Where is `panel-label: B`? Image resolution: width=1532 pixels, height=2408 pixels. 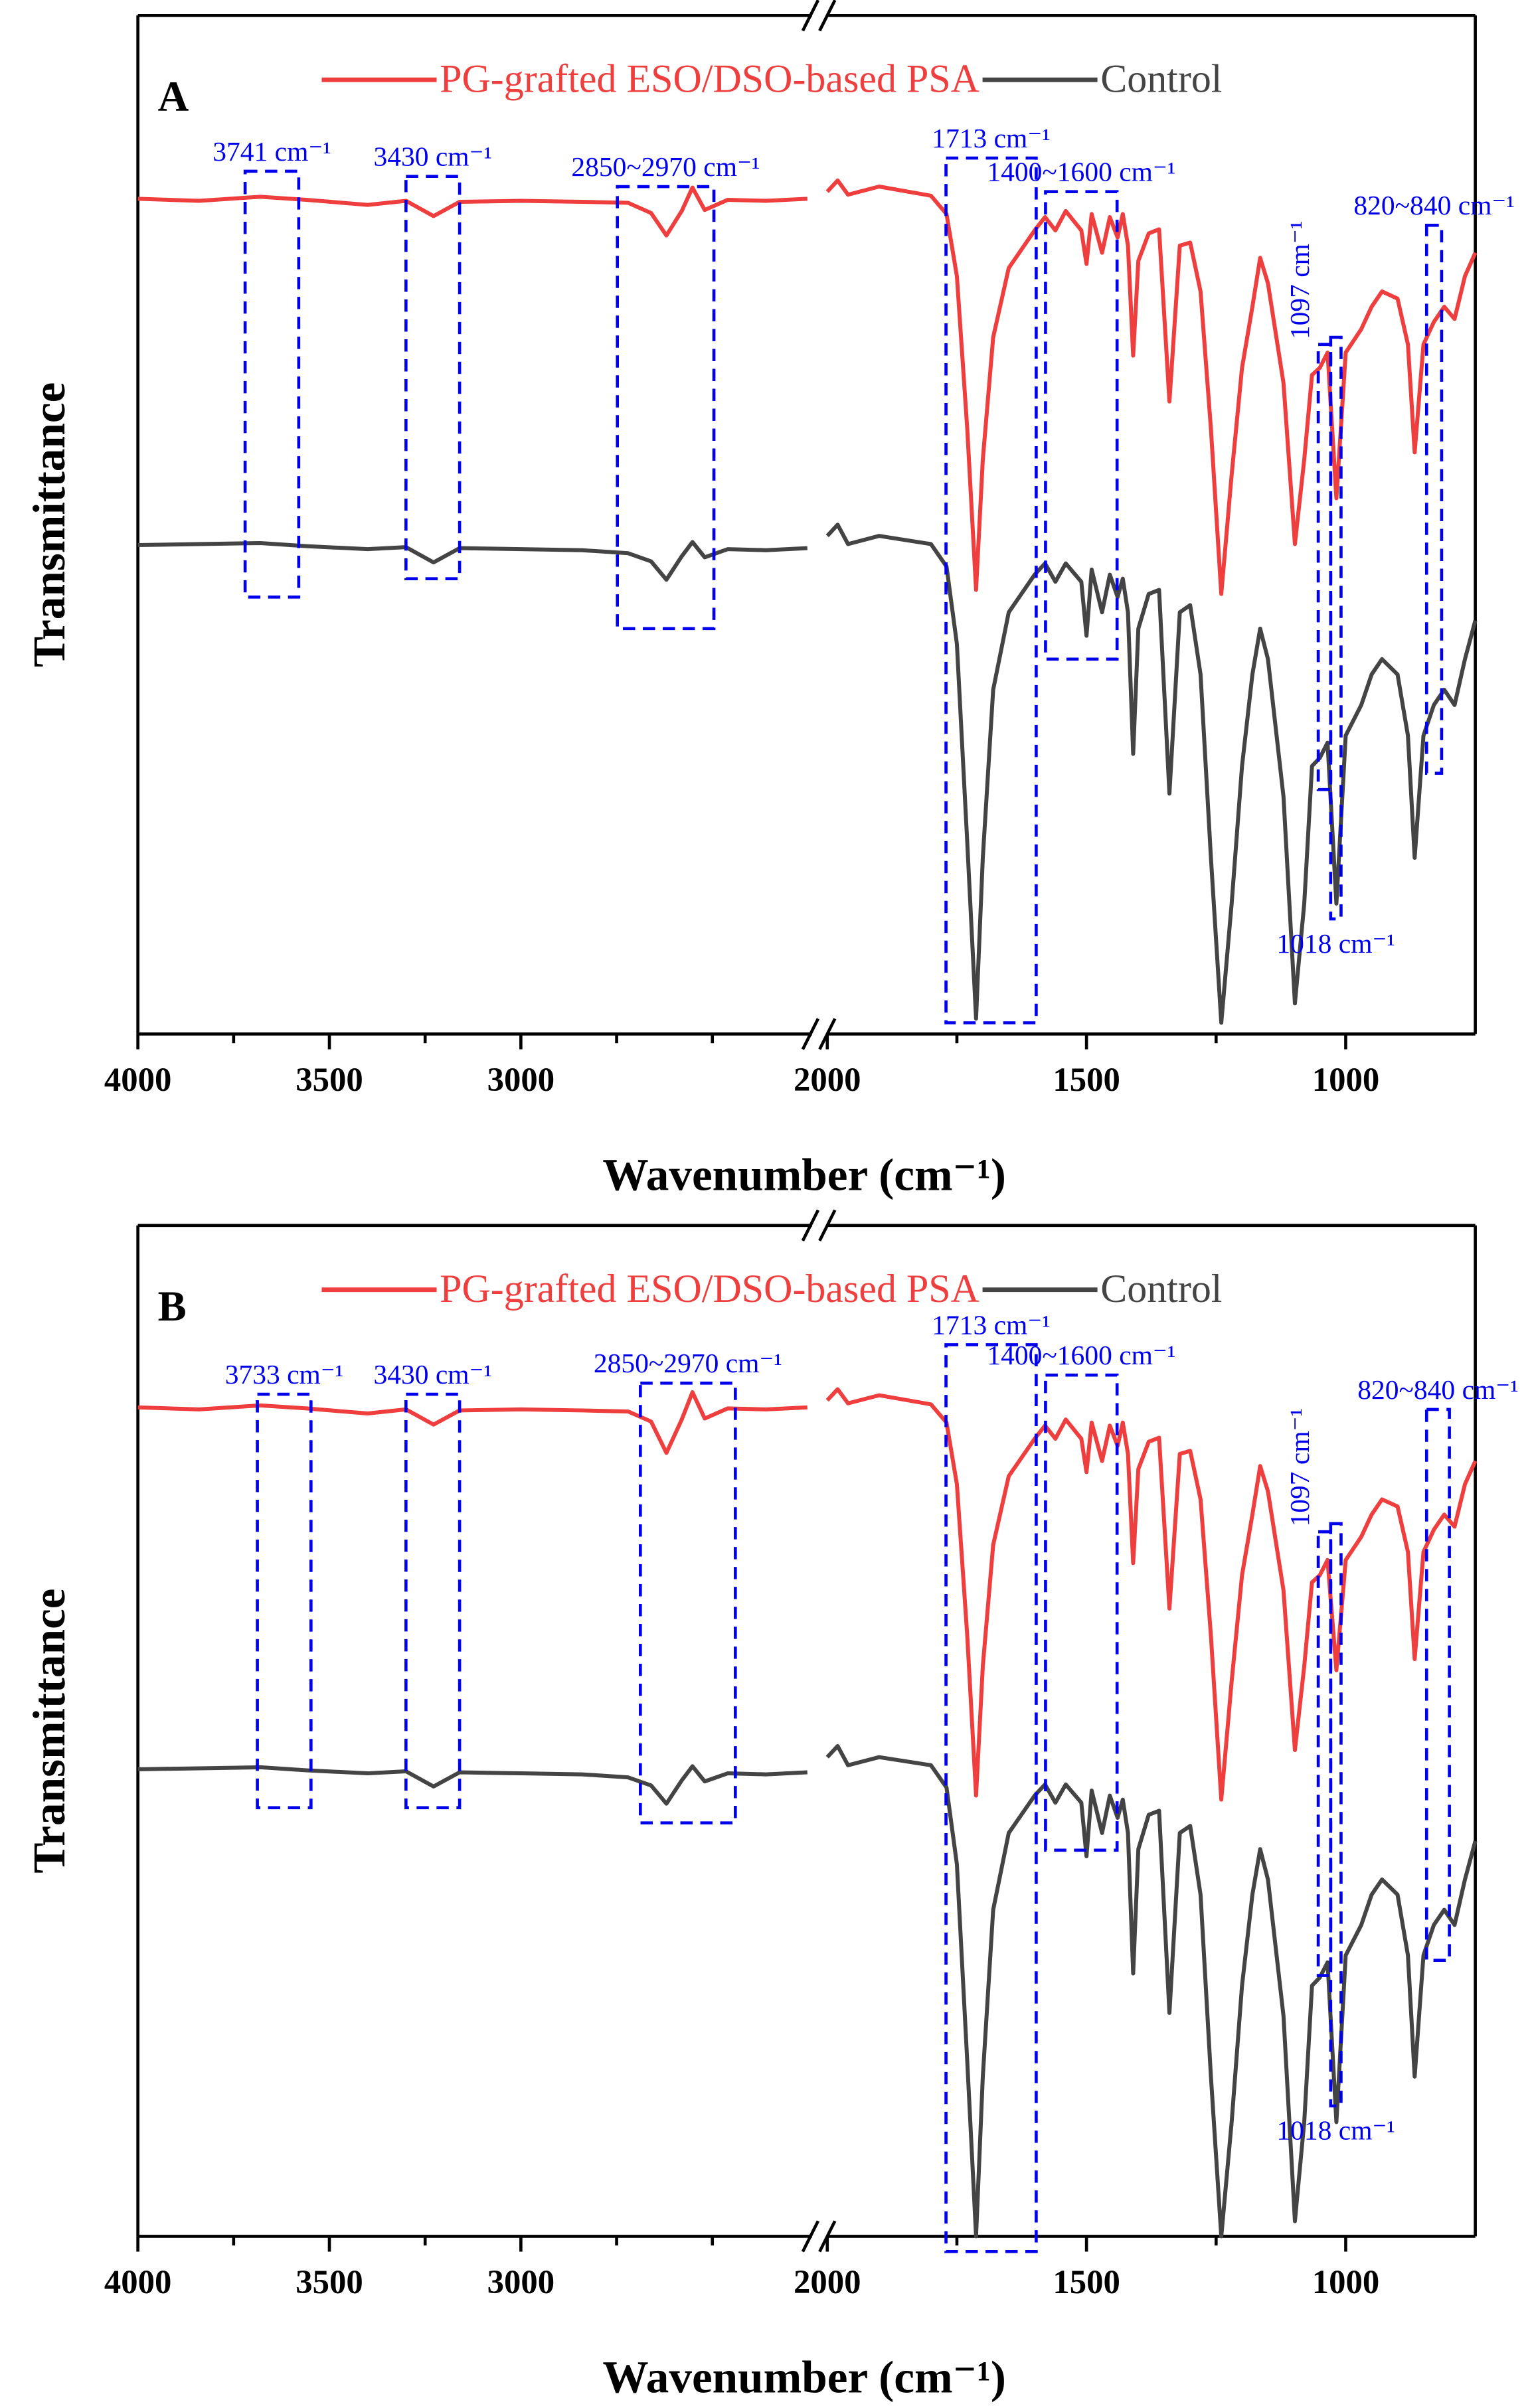
panel-label: B is located at coordinates (172, 1306).